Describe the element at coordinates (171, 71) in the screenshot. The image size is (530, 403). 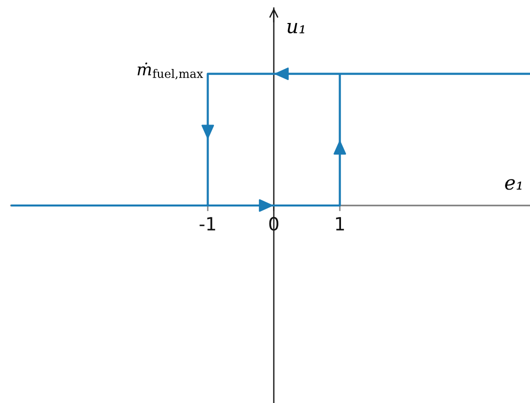
I see `annotation: ṁ$_{fuel,max}$` at that location.